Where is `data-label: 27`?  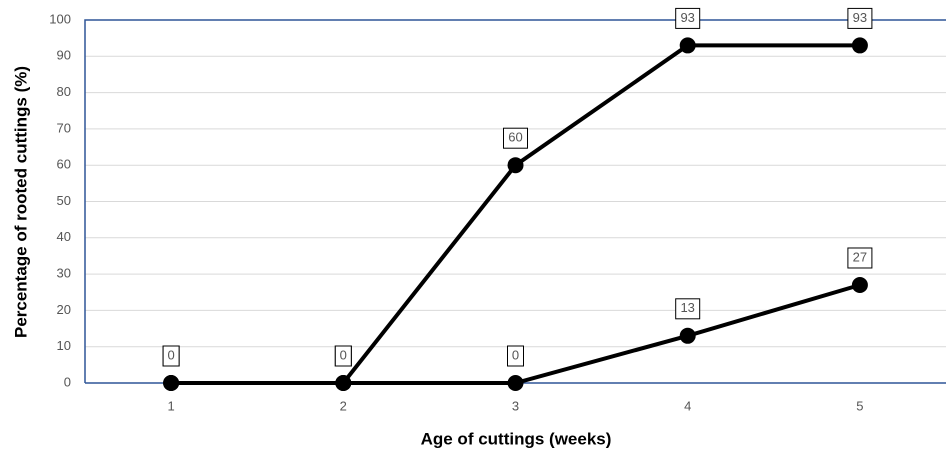 data-label: 27 is located at coordinates (860, 256).